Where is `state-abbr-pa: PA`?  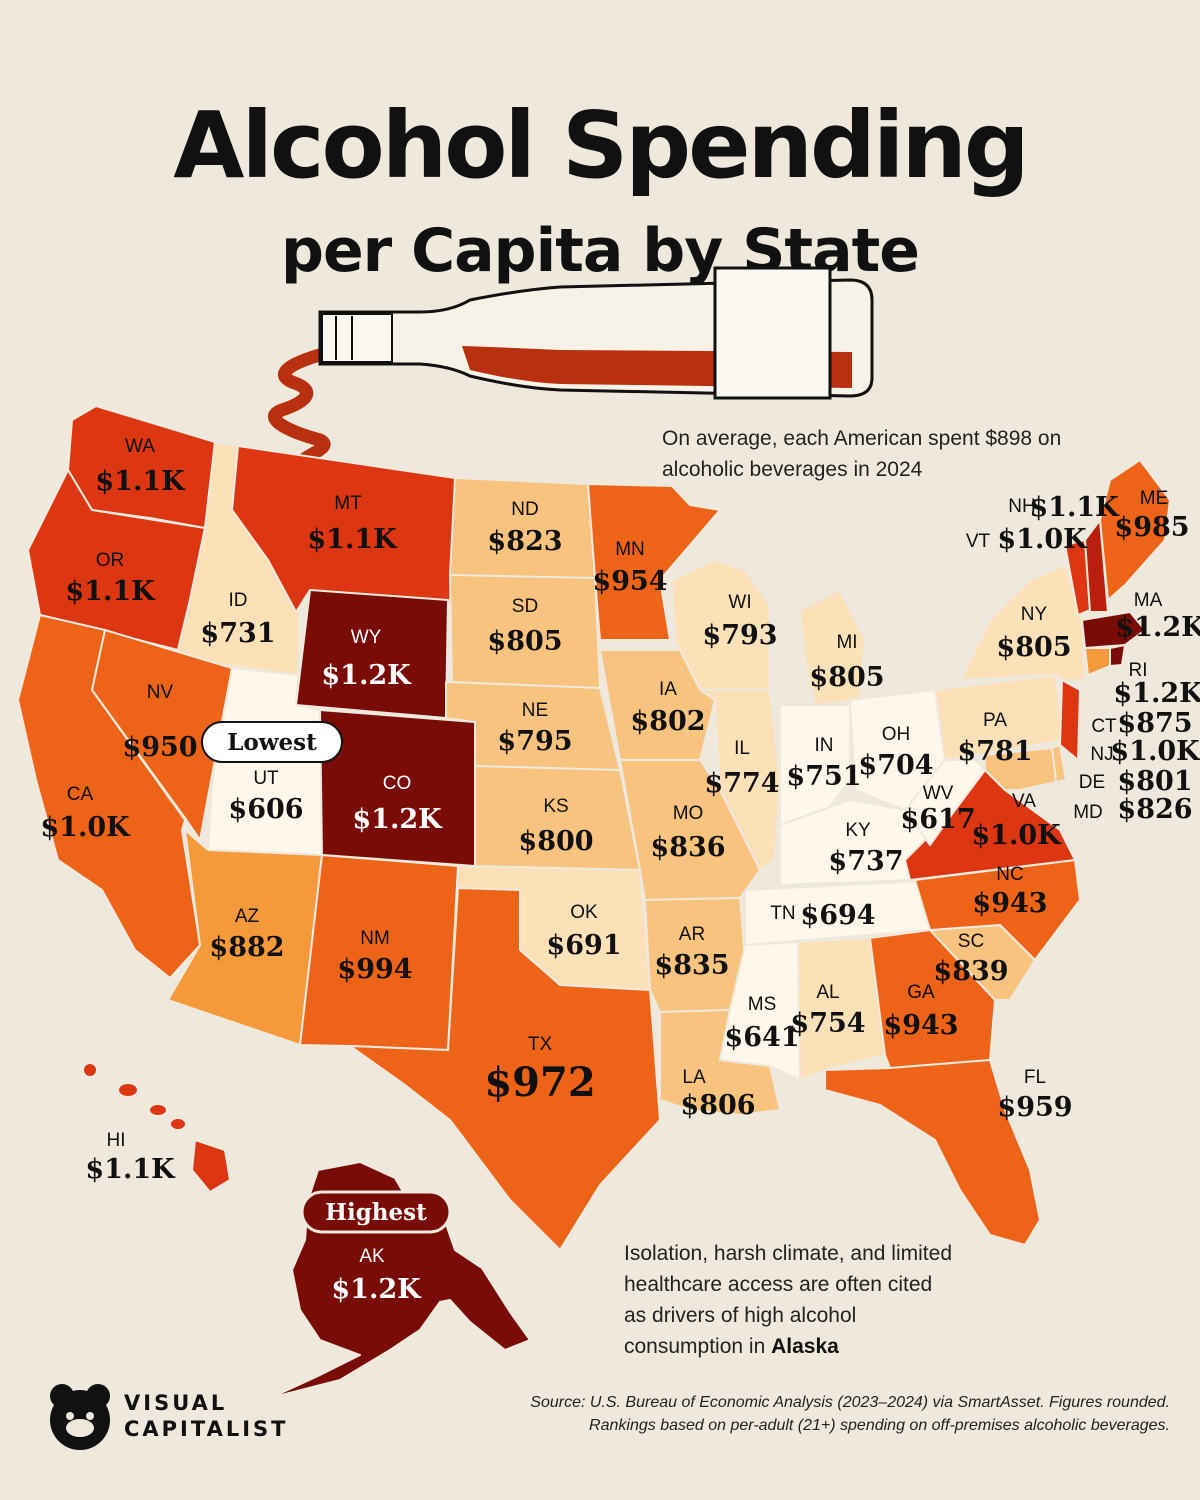 state-abbr-pa: PA is located at coordinates (995, 720).